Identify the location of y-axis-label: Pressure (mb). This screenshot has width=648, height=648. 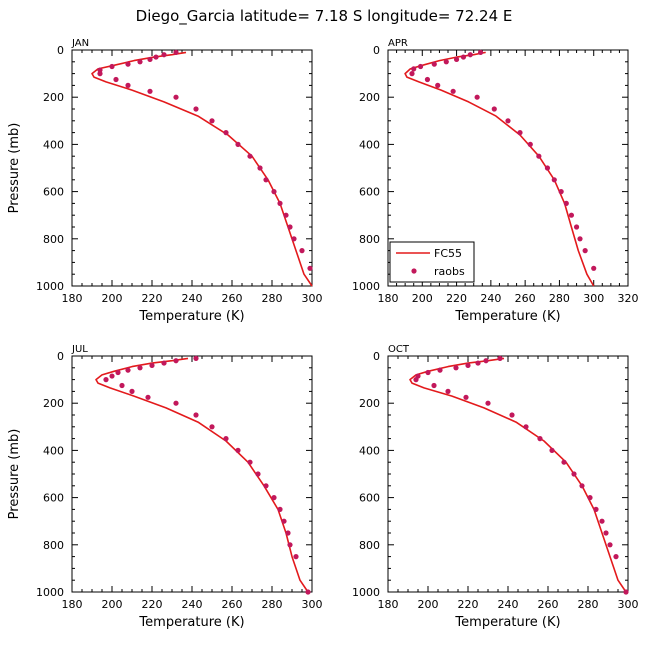
(14, 168).